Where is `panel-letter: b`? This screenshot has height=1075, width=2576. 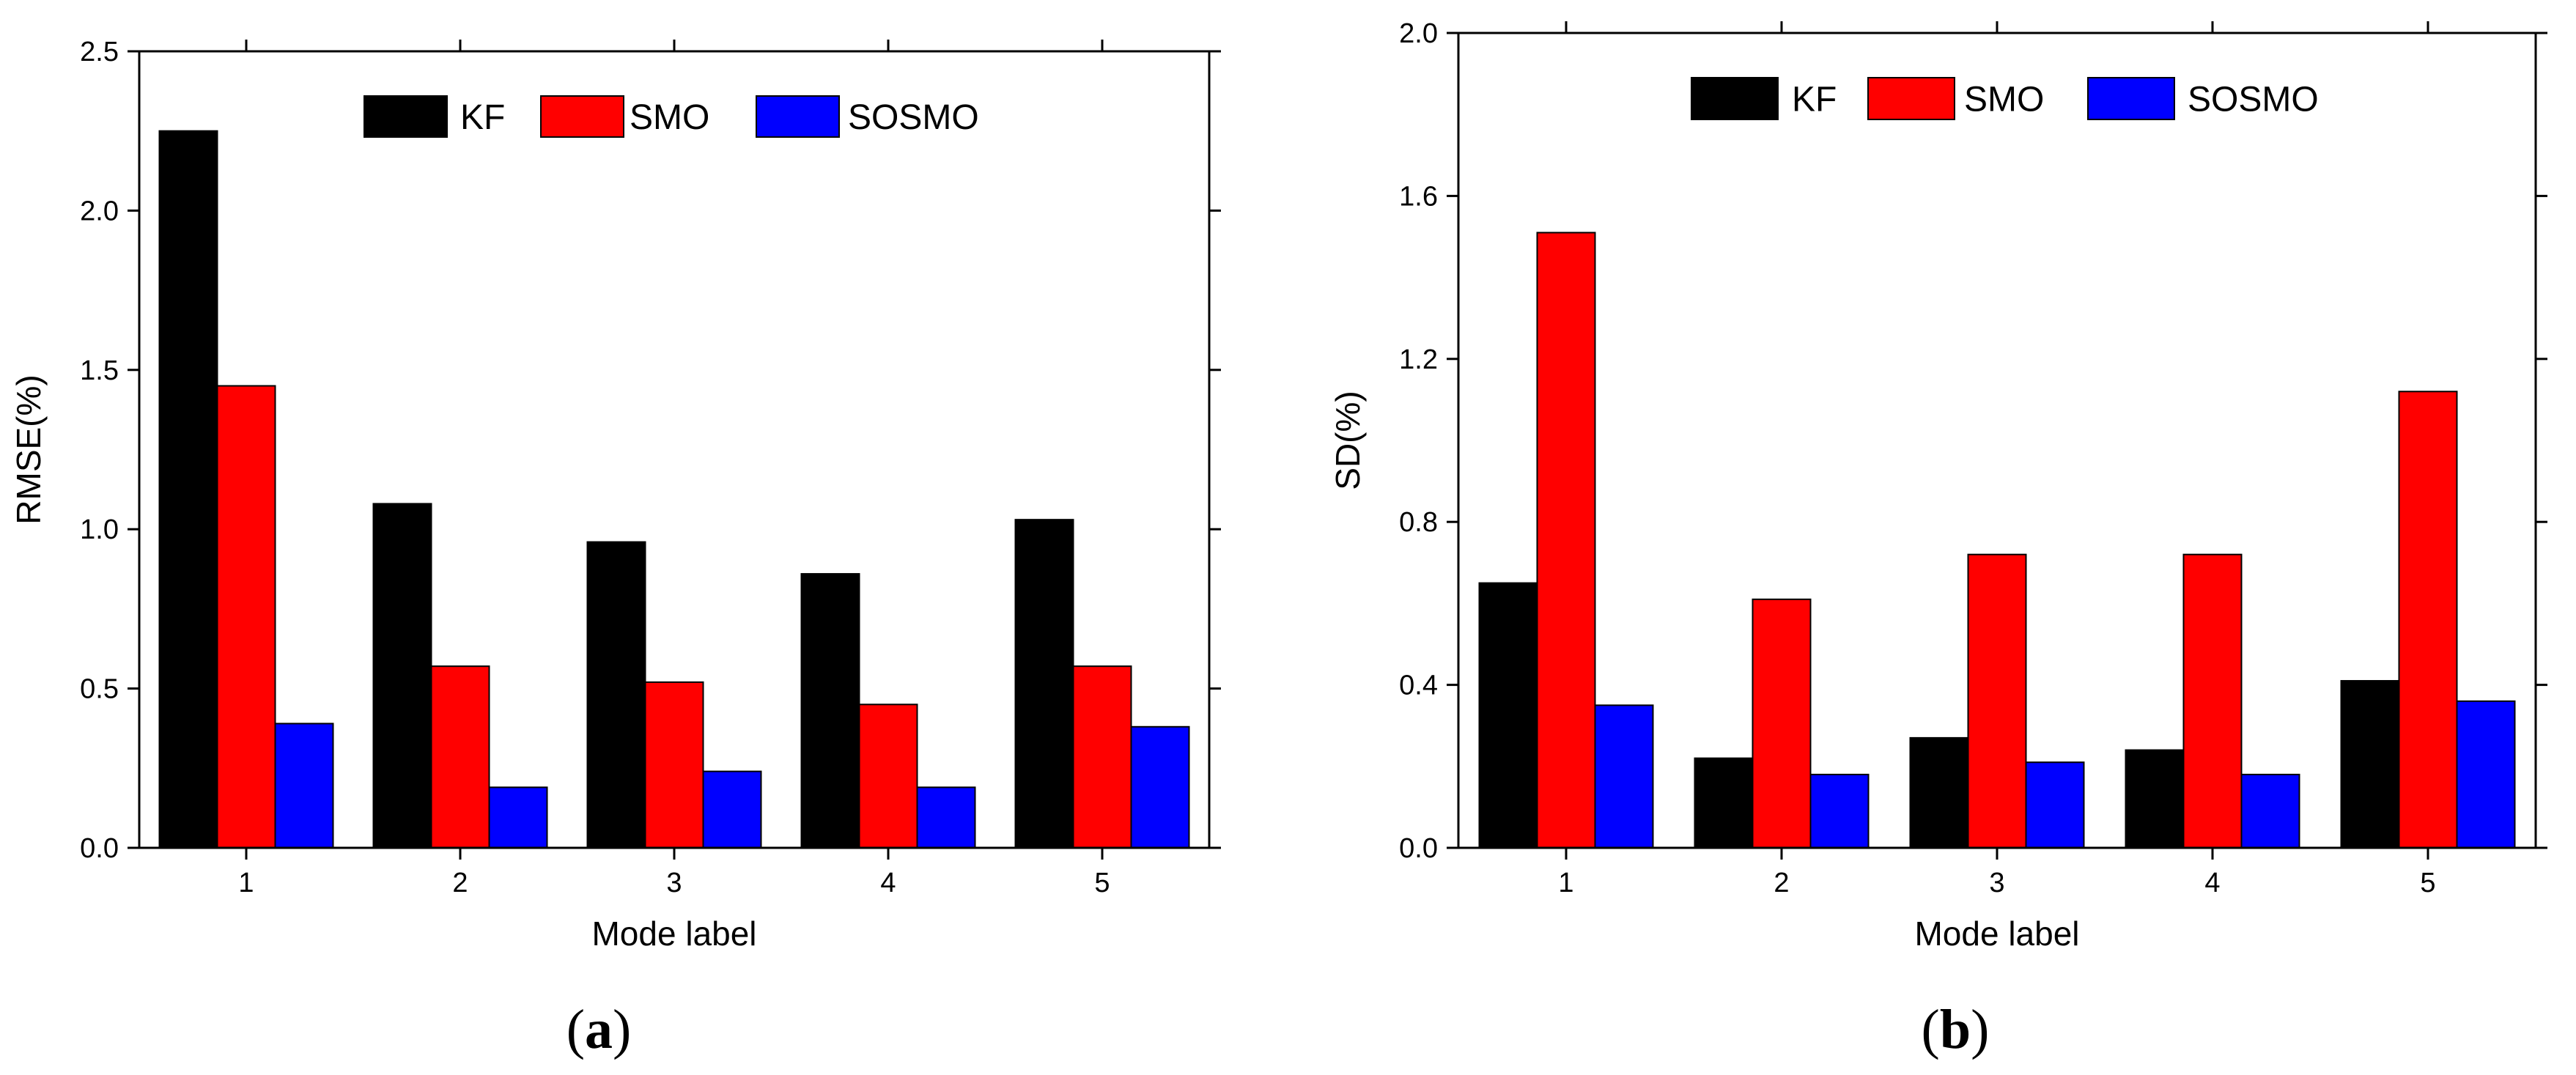
panel-letter: b is located at coordinates (1955, 1029).